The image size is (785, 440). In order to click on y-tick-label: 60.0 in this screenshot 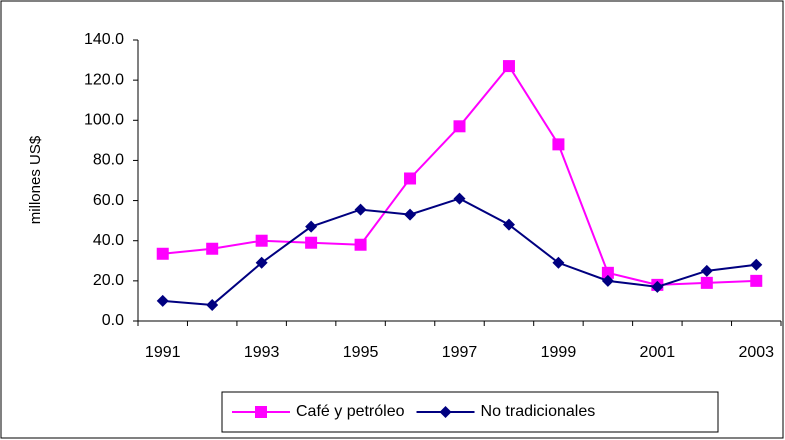, I will do `click(108, 200)`.